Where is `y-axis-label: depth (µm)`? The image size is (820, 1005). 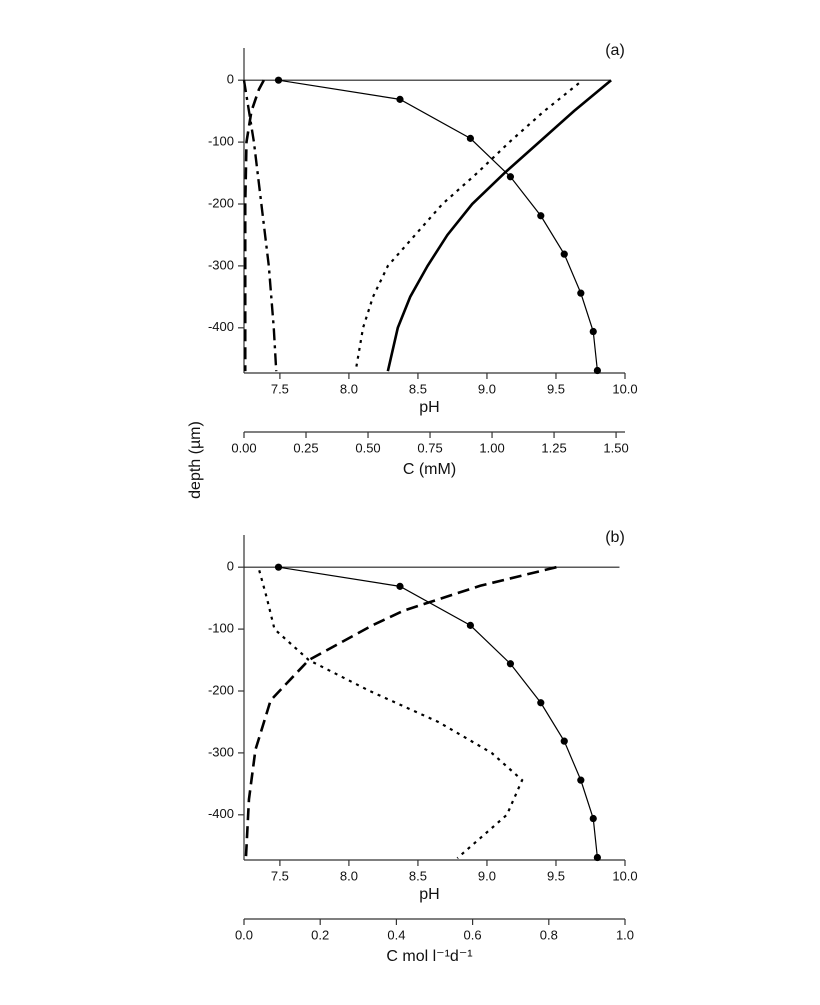
y-axis-label: depth (µm) is located at coordinates (195, 460).